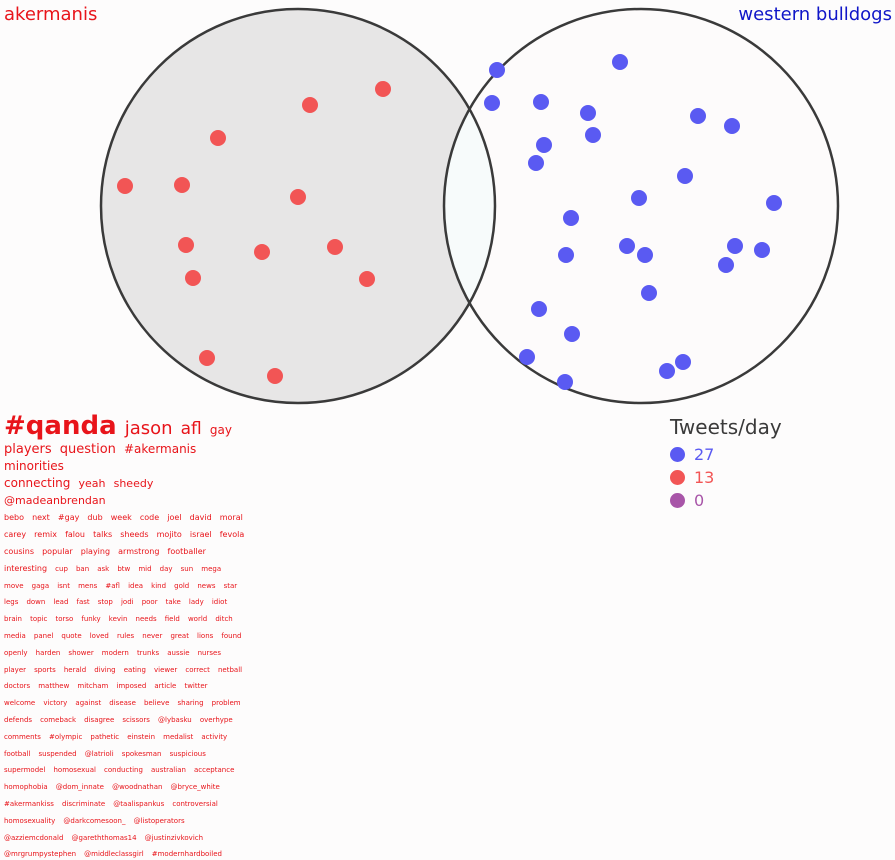 The image size is (895, 860). Describe the element at coordinates (168, 770) in the screenshot. I see `word-cloud-term: australian` at that location.